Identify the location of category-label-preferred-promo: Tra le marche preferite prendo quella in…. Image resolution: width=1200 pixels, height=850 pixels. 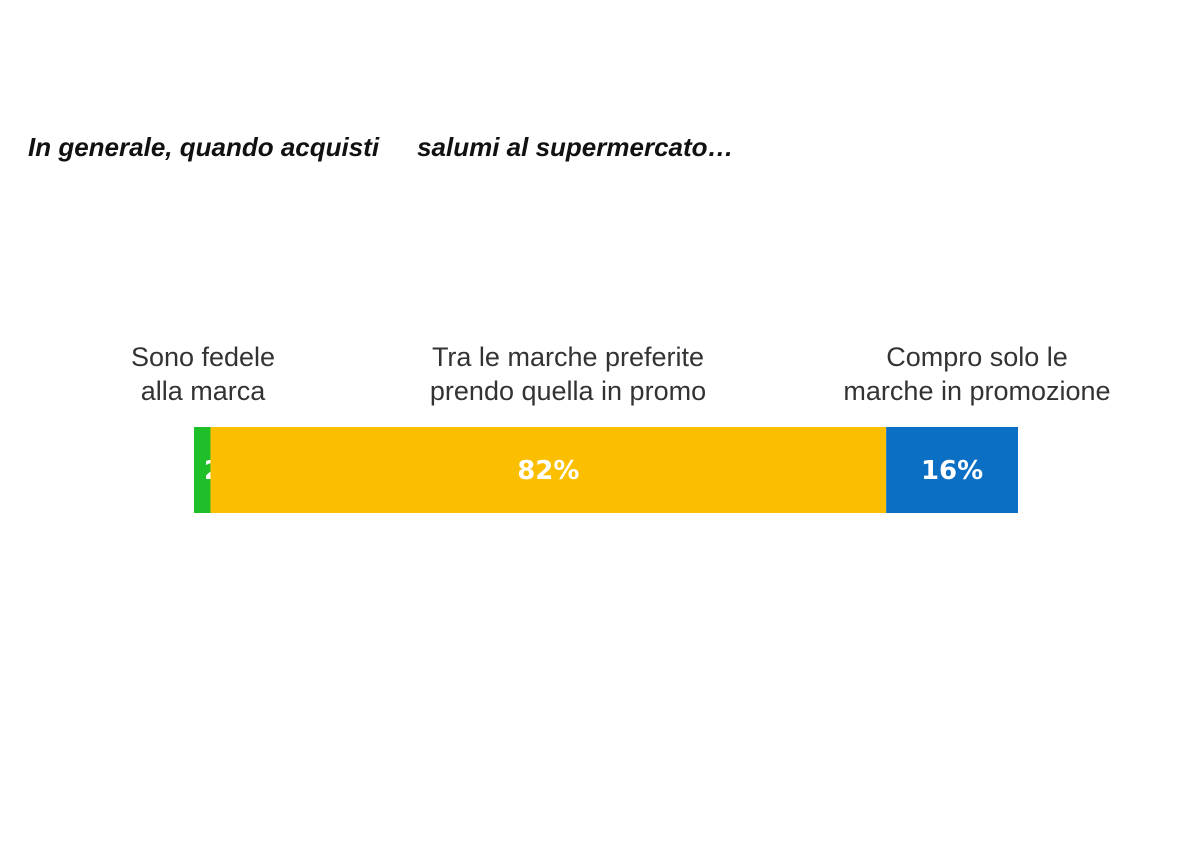
(568, 374).